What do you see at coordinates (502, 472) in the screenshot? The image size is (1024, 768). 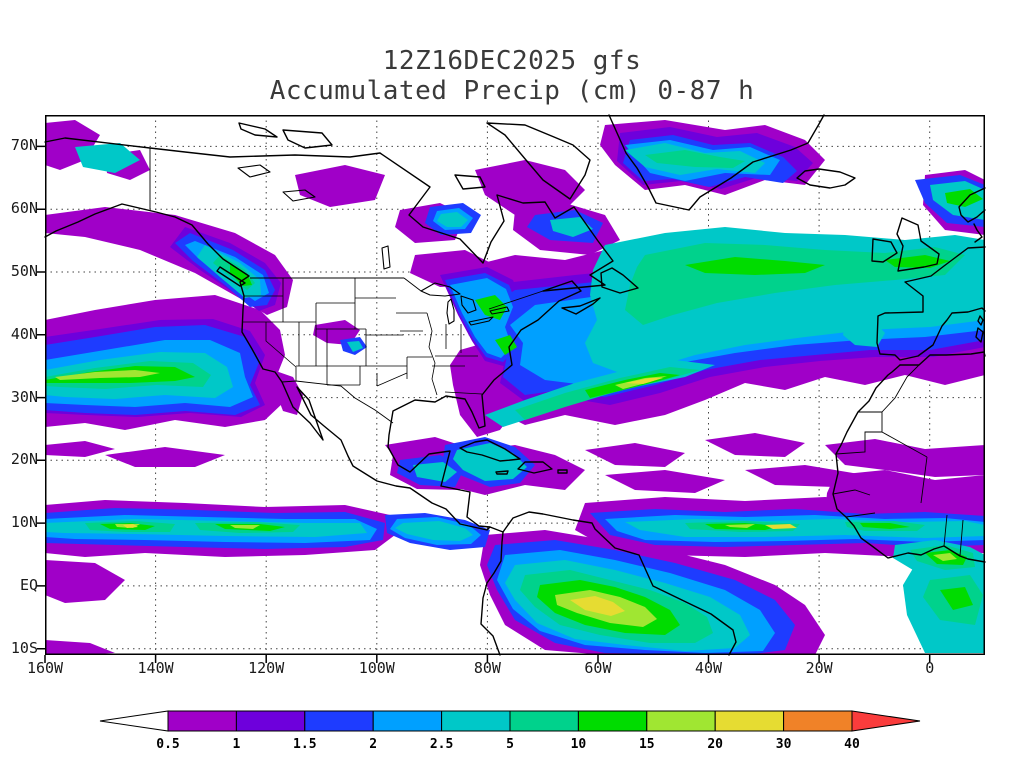 I see `coastline-jamaica` at bounding box center [502, 472].